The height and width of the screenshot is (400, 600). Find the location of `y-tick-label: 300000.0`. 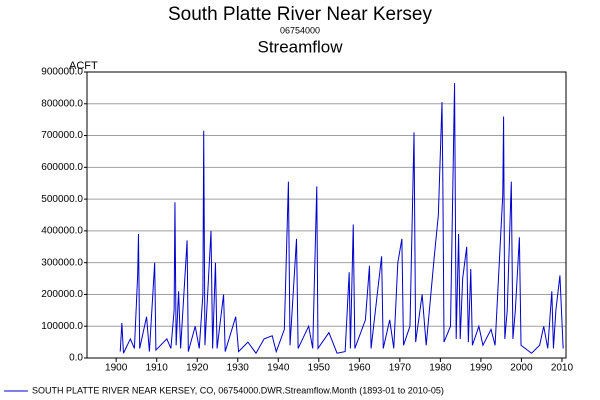

y-tick-label: 300000.0 is located at coordinates (62, 262).